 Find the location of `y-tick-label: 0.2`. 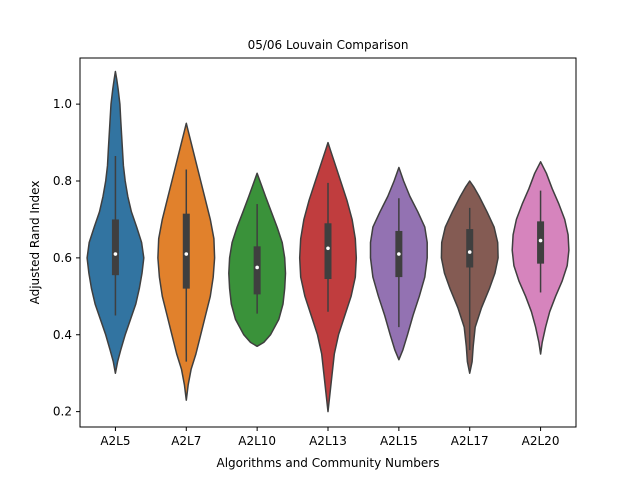

y-tick-label: 0.2 is located at coordinates (62, 412).